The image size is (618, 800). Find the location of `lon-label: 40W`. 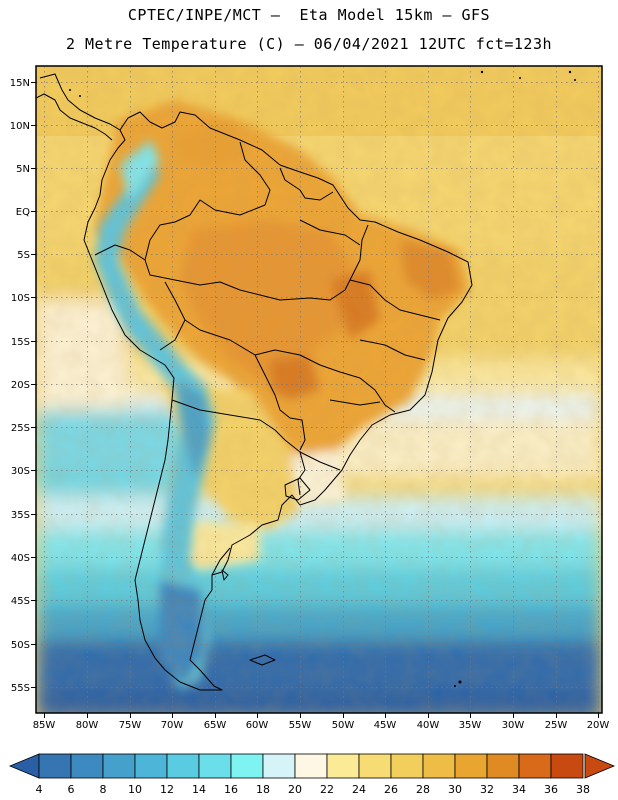

lon-label: 40W is located at coordinates (428, 725).